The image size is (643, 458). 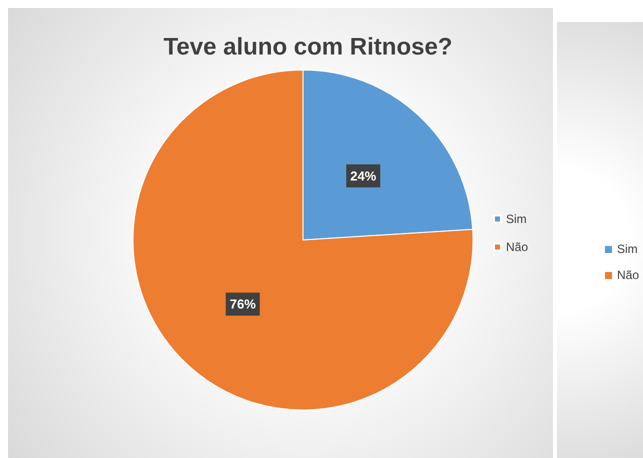 What do you see at coordinates (243, 304) in the screenshot?
I see `data-label: 76%` at bounding box center [243, 304].